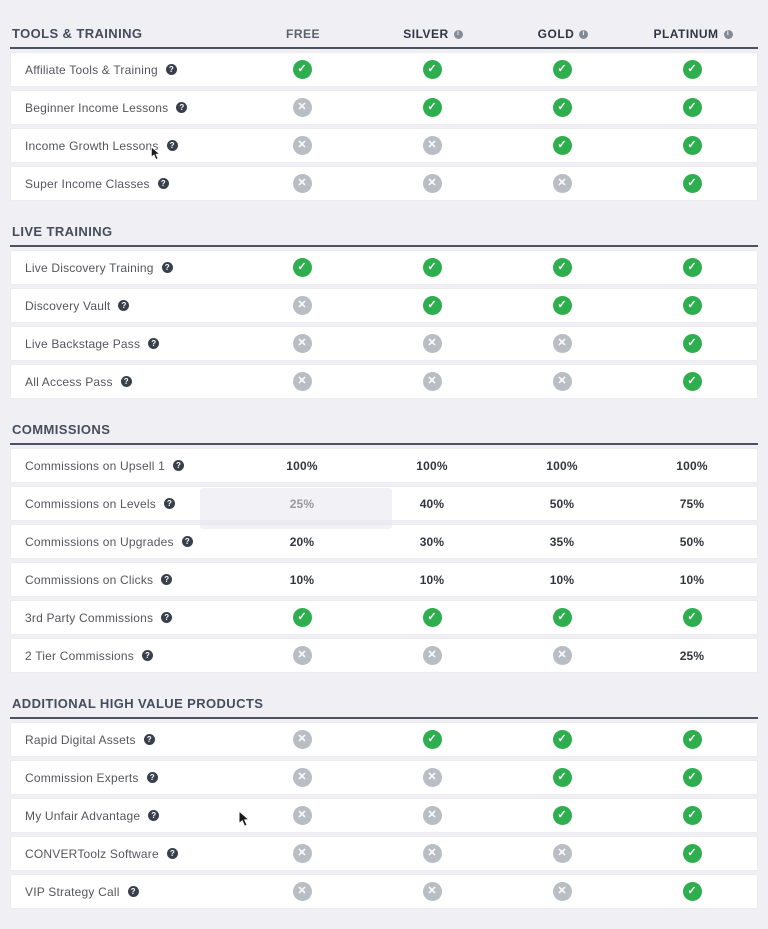  What do you see at coordinates (124, 542) in the screenshot?
I see `feature-label-cell: Commissions on Upgrades?` at bounding box center [124, 542].